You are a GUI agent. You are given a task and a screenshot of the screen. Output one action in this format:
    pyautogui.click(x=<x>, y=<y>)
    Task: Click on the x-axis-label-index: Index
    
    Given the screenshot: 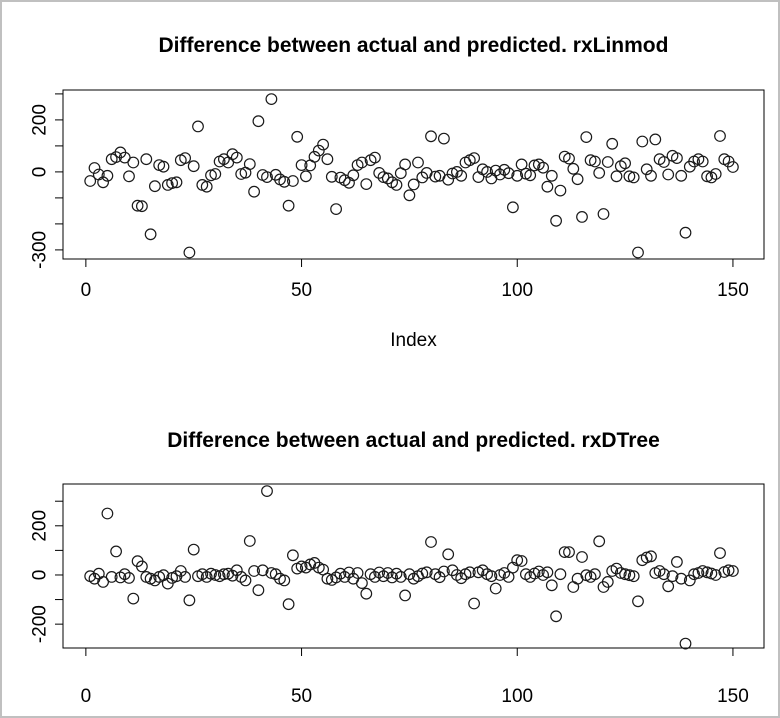 What is the action you would take?
    pyautogui.click(x=413, y=340)
    